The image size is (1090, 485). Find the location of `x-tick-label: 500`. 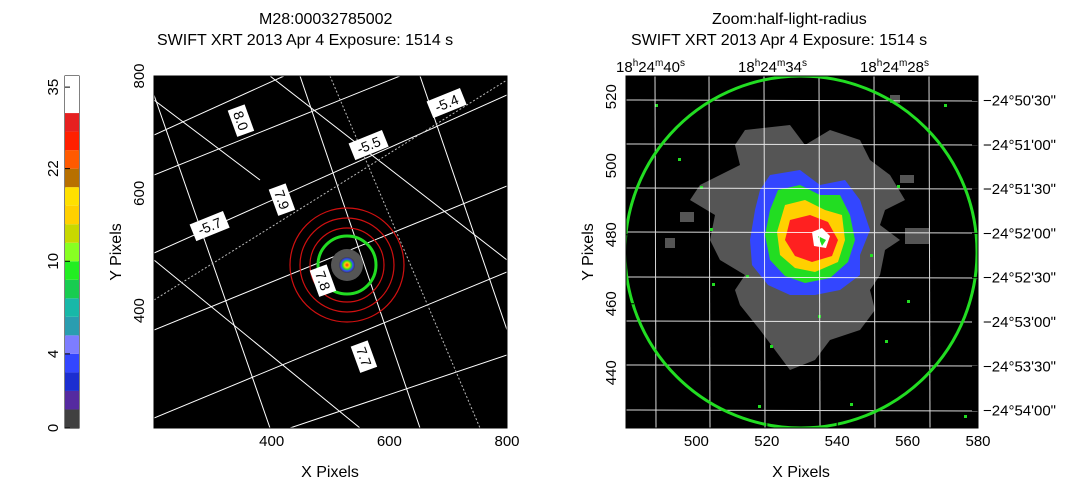

x-tick-label: 500 is located at coordinates (696, 441).